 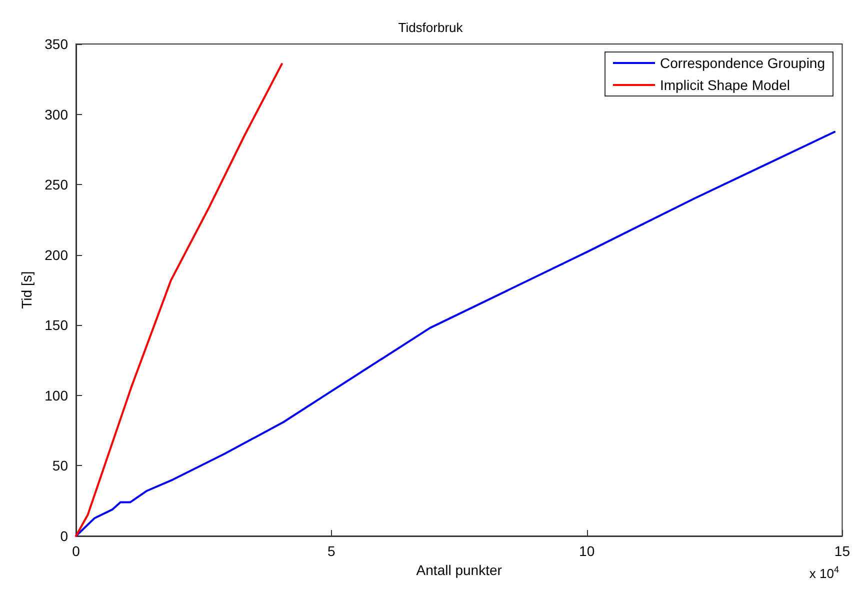 What do you see at coordinates (56, 184) in the screenshot?
I see `y-tick-label: 250` at bounding box center [56, 184].